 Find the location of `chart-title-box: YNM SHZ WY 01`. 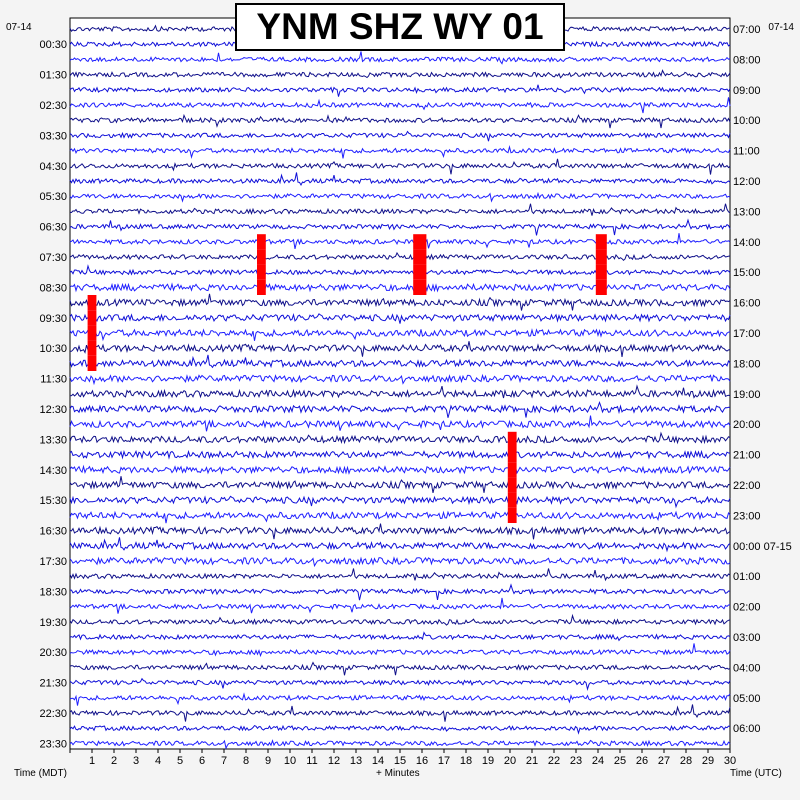

chart-title-box: YNM SHZ WY 01 is located at coordinates (400, 27).